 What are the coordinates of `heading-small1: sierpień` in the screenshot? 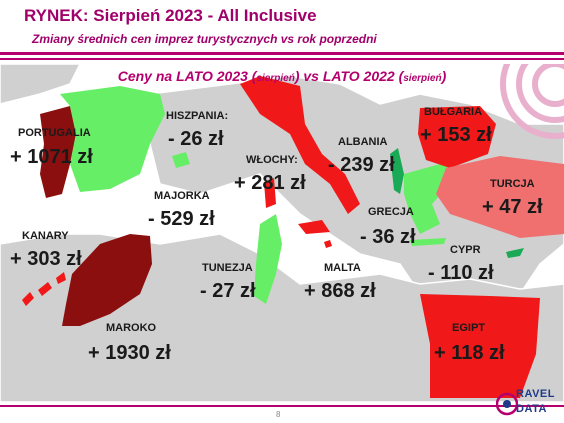 It's located at (275, 78).